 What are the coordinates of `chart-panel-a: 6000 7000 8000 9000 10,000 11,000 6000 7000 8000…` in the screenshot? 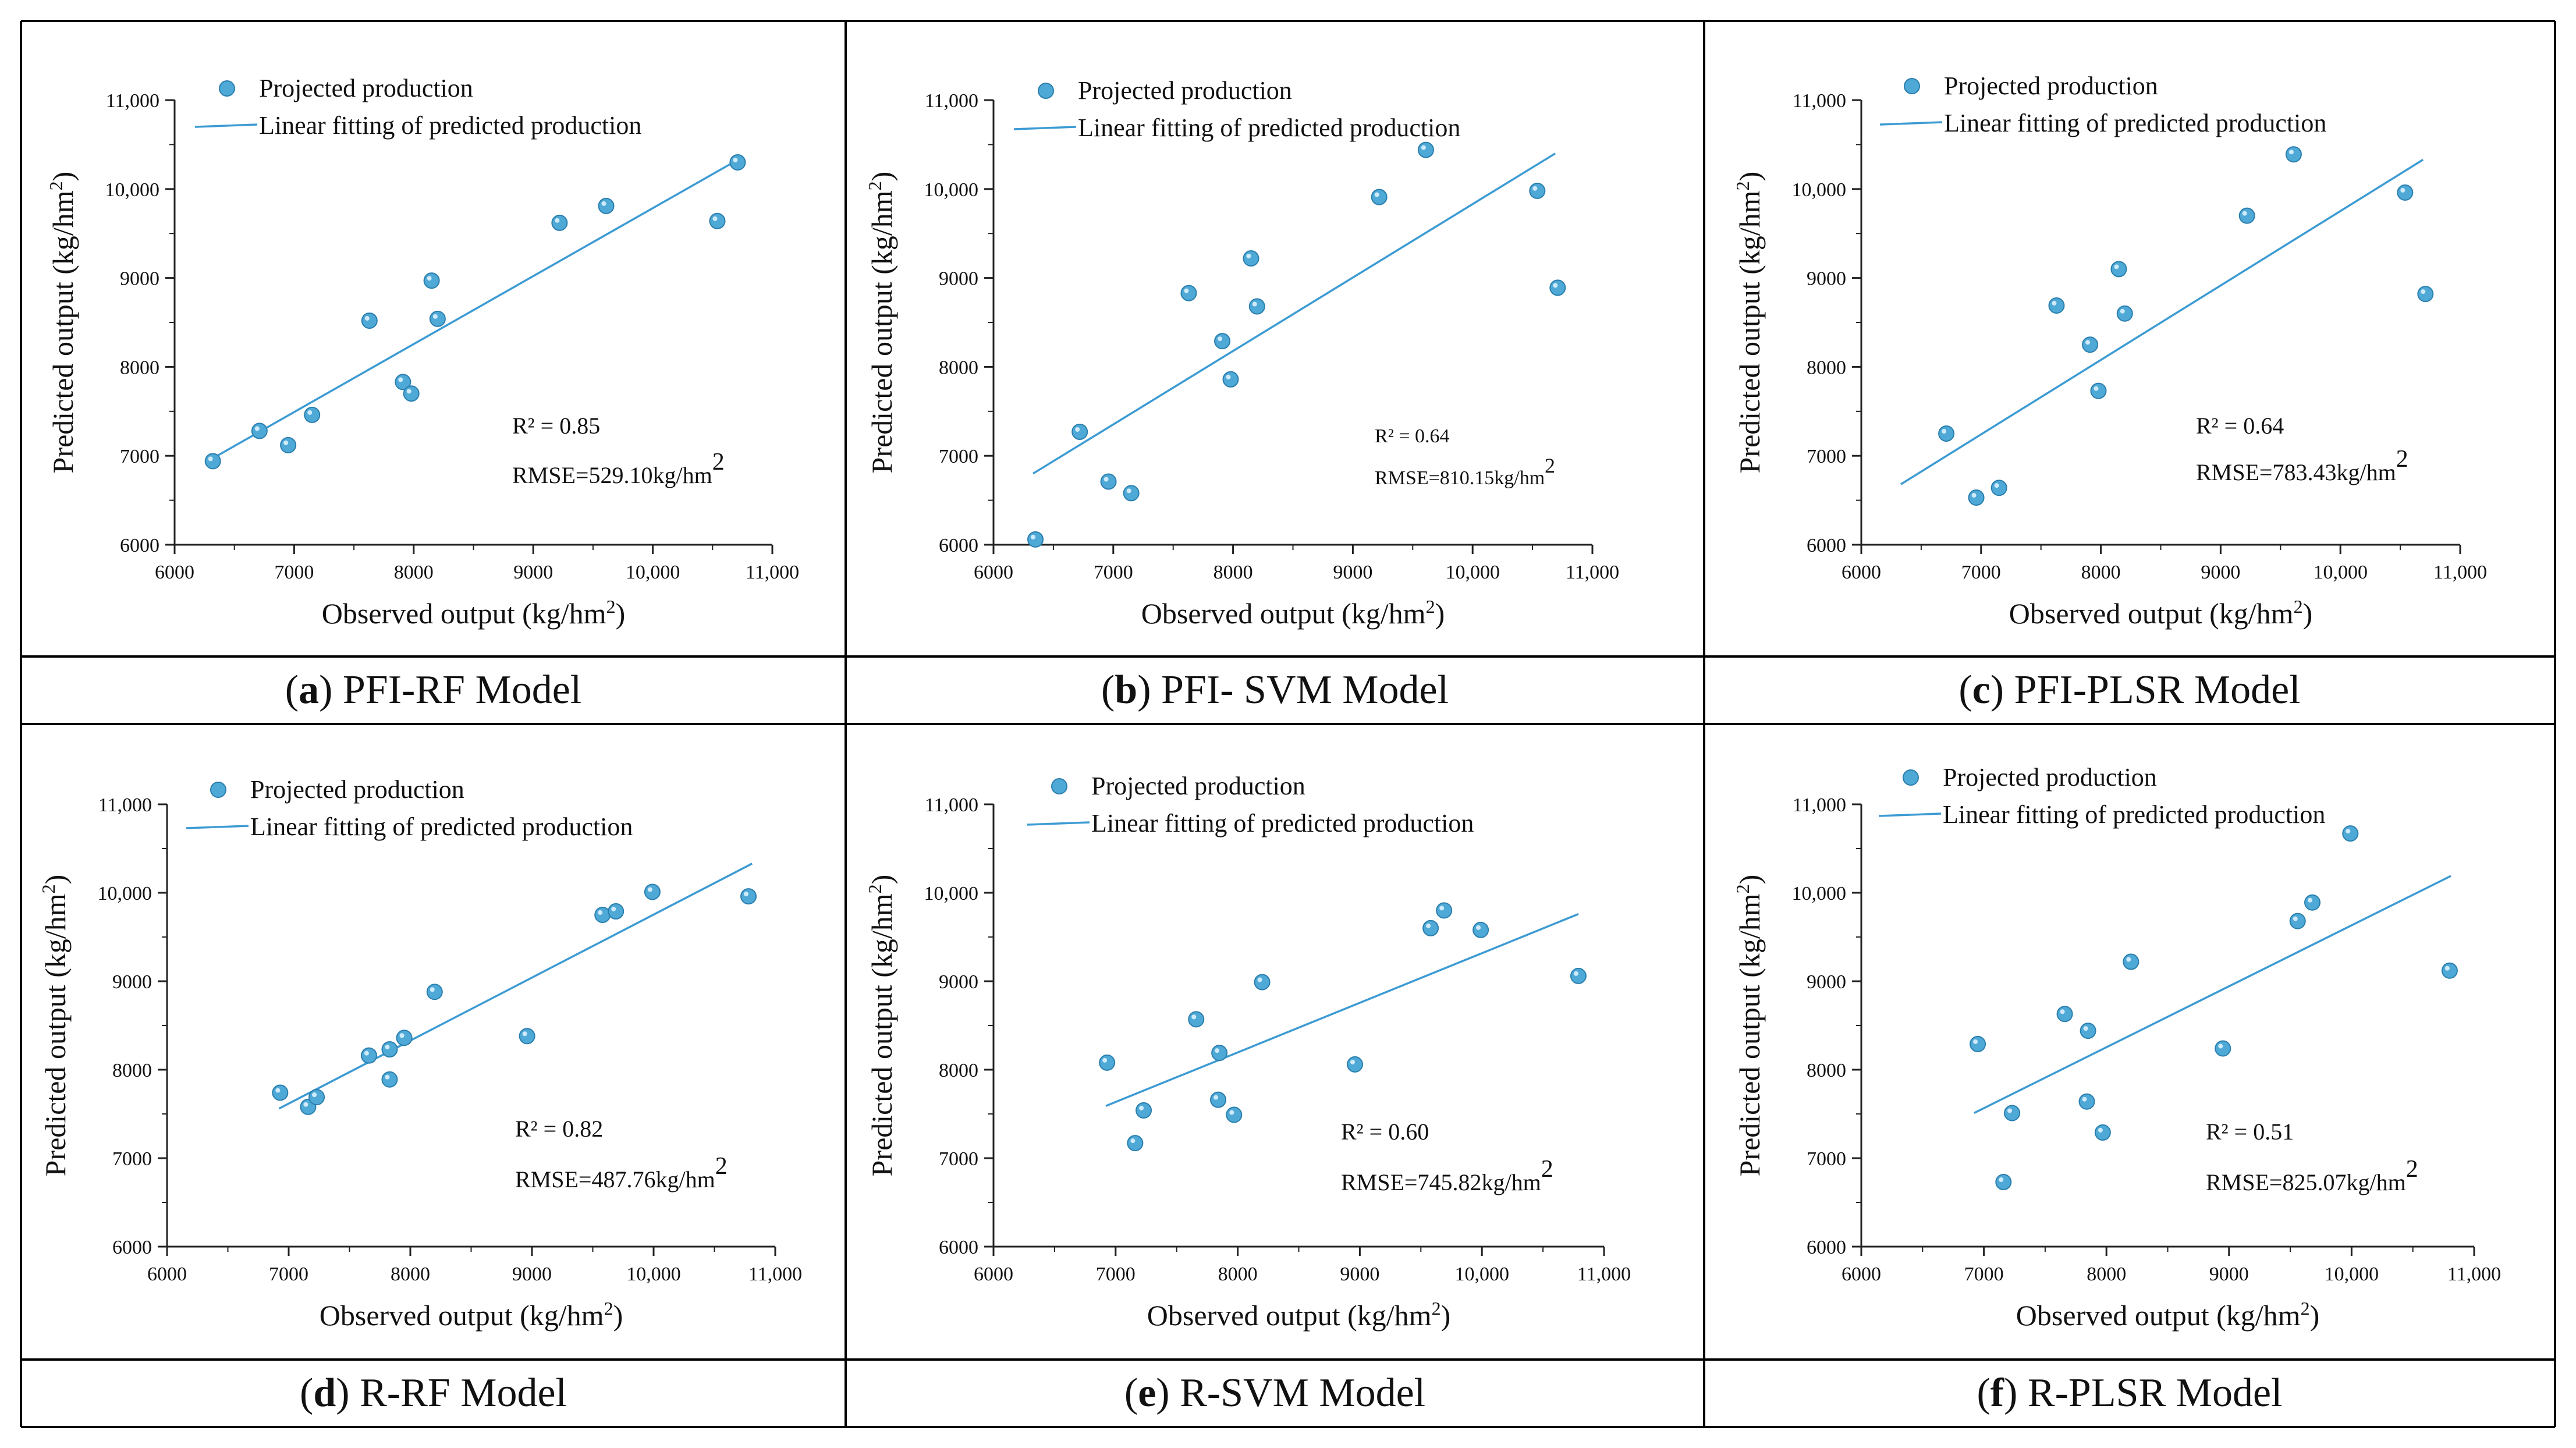 It's located at (422, 352).